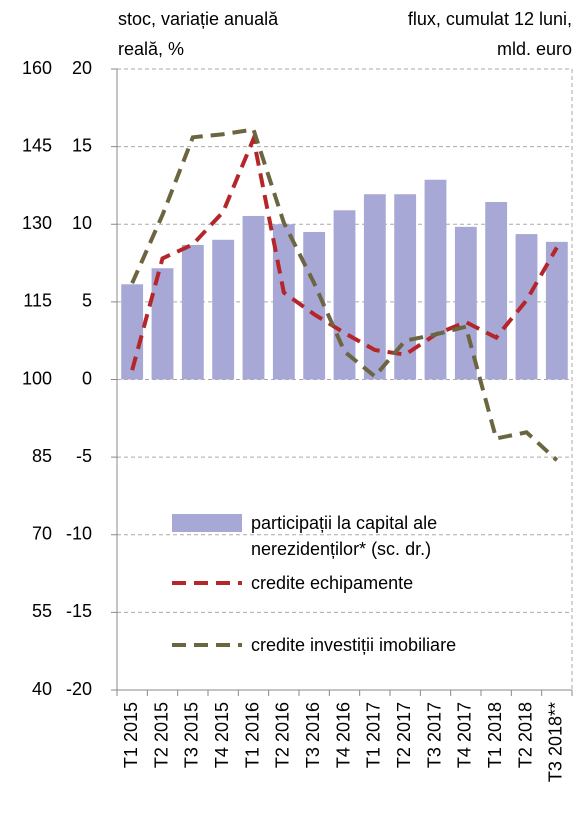  Describe the element at coordinates (556, 742) in the screenshot. I see `x-tick-label: T3 2018**` at that location.